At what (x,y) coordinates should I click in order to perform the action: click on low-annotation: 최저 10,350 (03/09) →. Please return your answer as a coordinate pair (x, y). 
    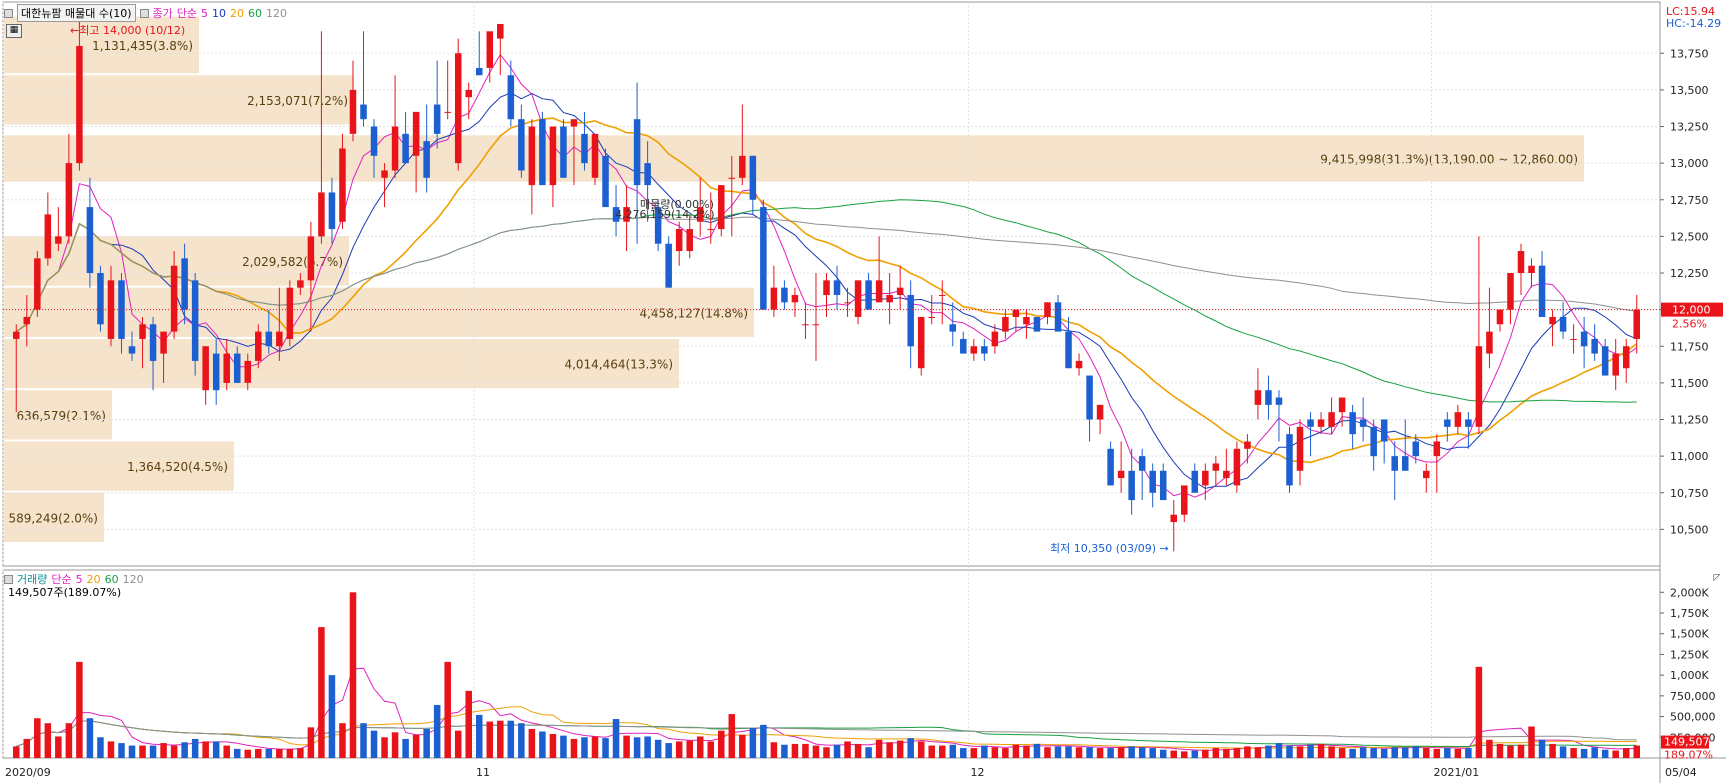
    Looking at the image, I should click on (1109, 548).